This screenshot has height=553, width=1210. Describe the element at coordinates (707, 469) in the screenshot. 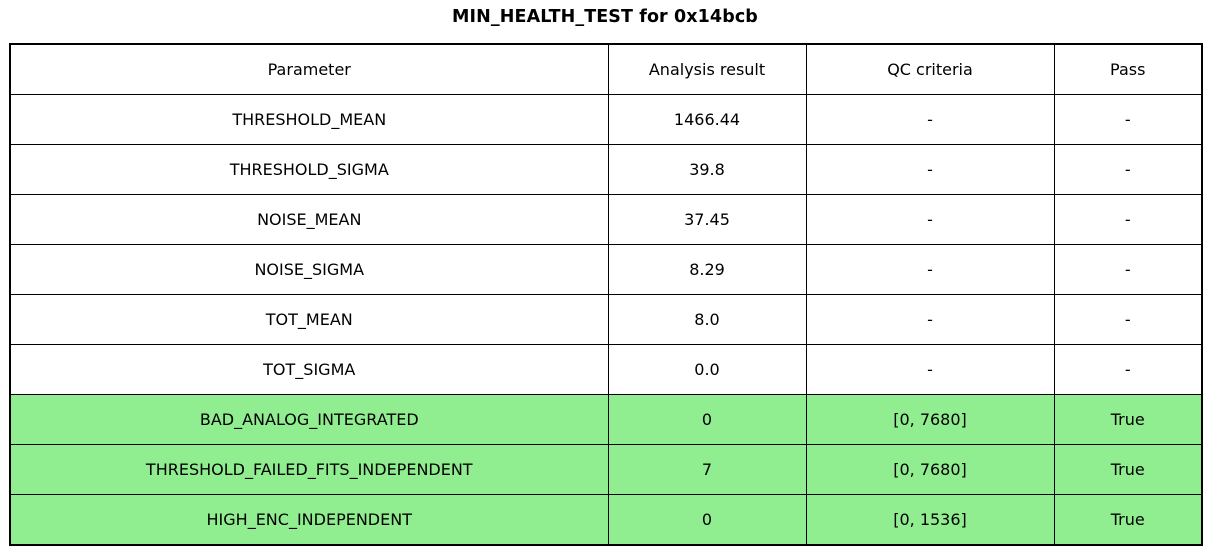

I see `cell-analysis-result: 7` at that location.